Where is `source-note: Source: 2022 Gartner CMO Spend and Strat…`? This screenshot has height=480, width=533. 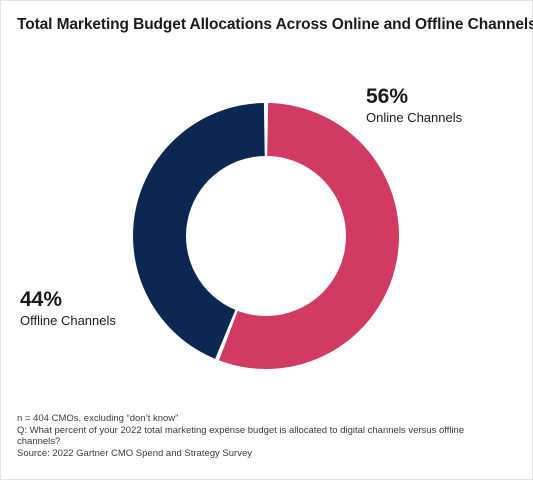 source-note: Source: 2022 Gartner CMO Spend and Strat… is located at coordinates (134, 453).